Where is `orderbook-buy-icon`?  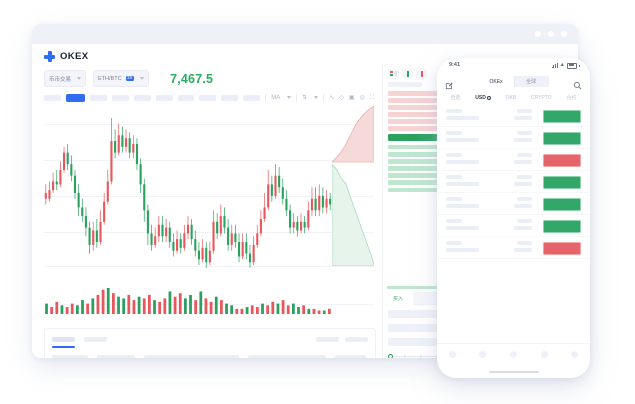 orderbook-buy-icon is located at coordinates (407, 73).